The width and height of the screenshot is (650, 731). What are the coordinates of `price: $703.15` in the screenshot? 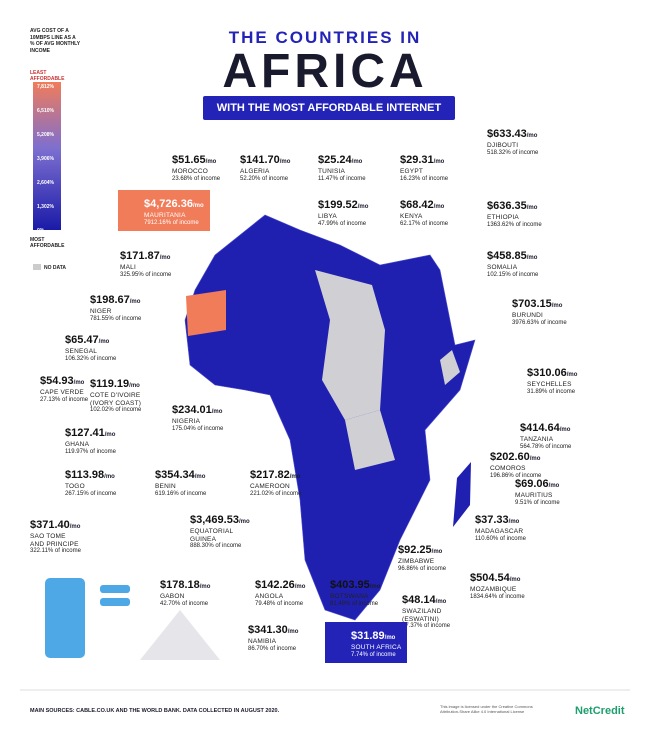 It's located at (532, 304).